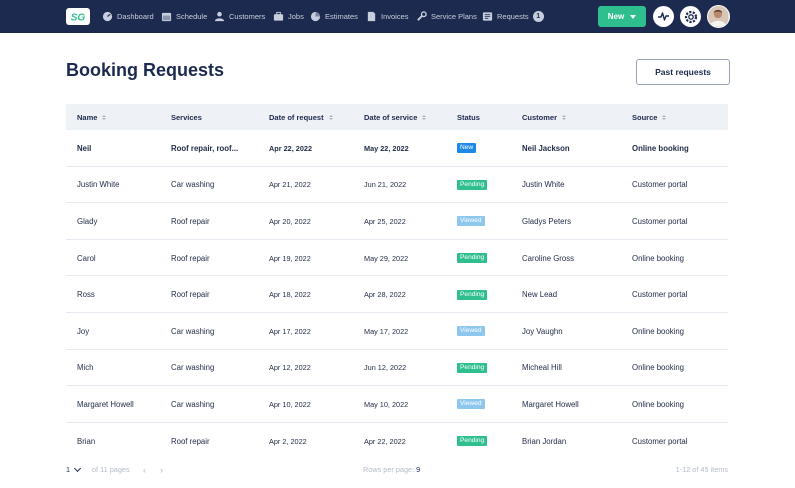  Describe the element at coordinates (184, 16) in the screenshot. I see `nav-schedule: Schedule` at that location.